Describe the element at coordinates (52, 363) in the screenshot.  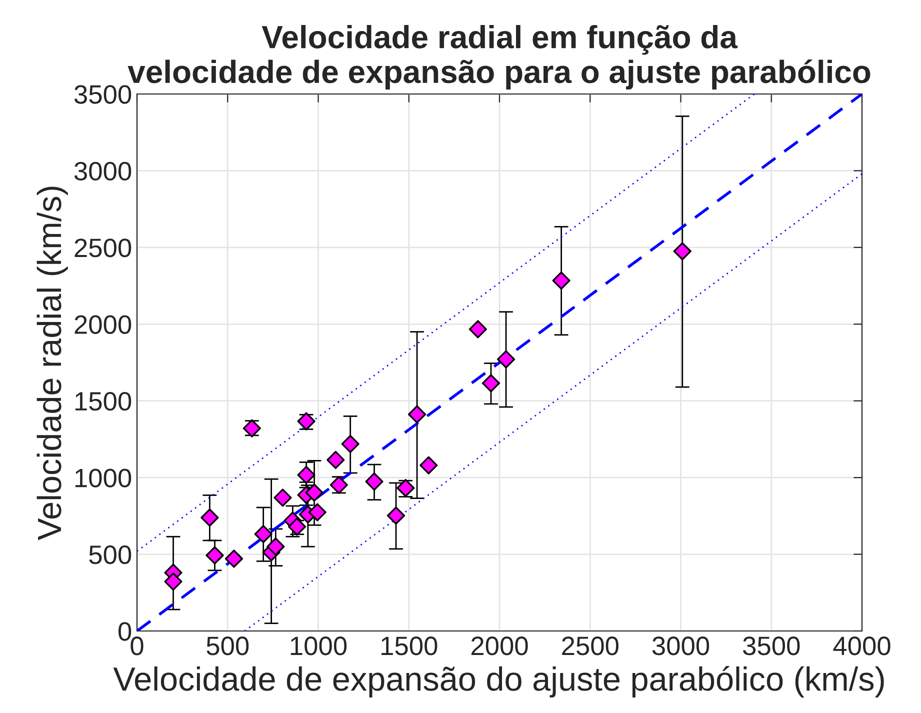
I see `y-axis-title: Velocidade radial (km/s)` at that location.